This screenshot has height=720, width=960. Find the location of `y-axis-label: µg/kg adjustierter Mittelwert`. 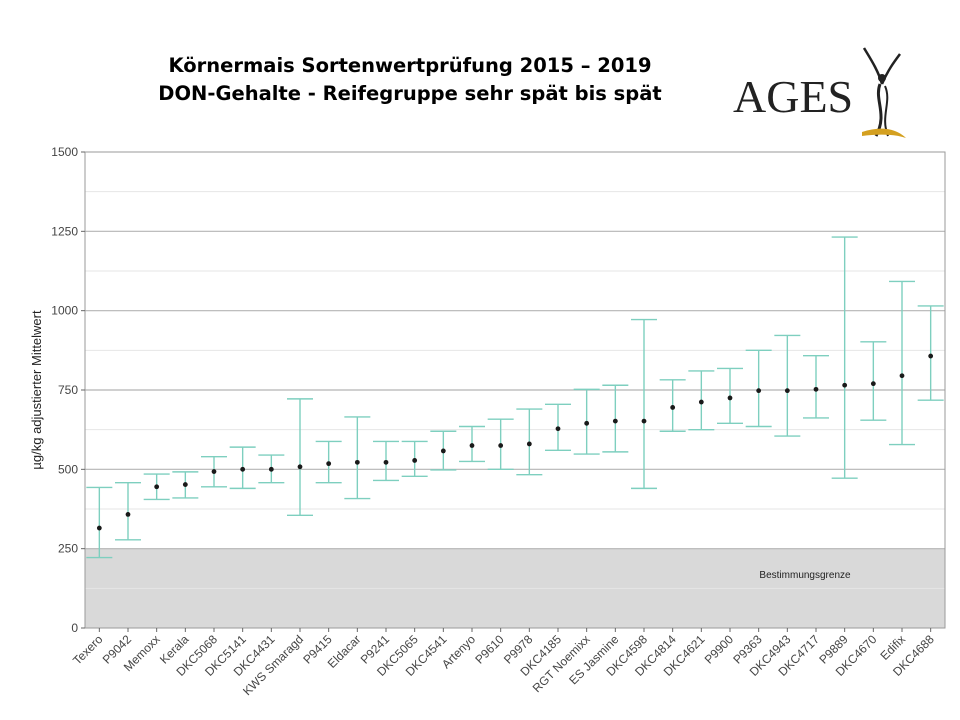

y-axis-label: µg/kg adjustierter Mittelwert is located at coordinates (36, 390).